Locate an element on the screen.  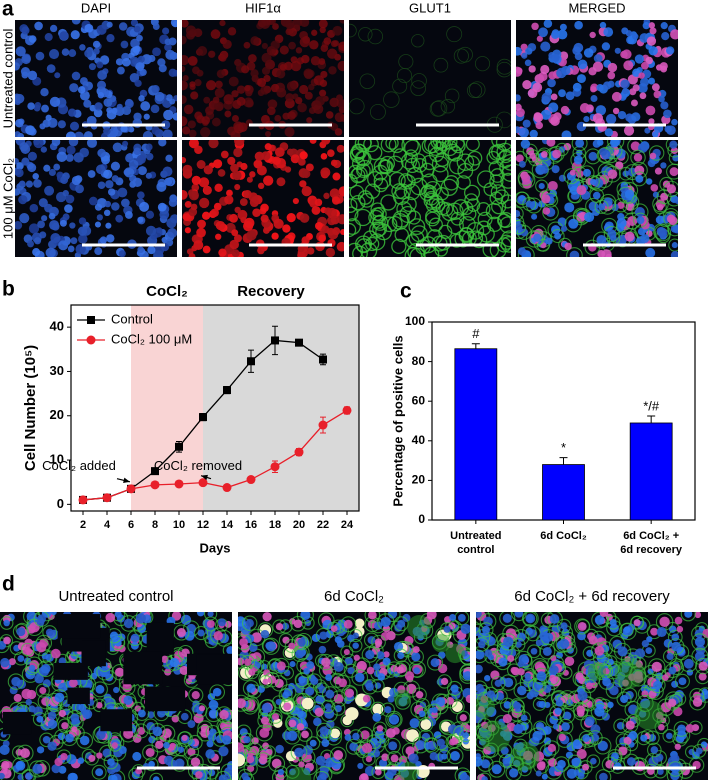
significance-label: * is located at coordinates (563, 447).